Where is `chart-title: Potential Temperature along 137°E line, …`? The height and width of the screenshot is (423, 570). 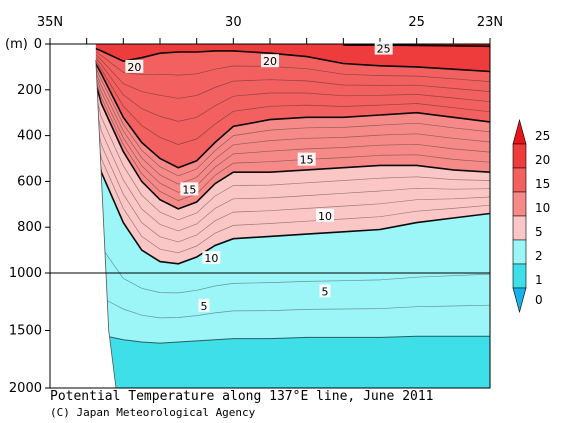 chart-title: Potential Temperature along 137°E line, … is located at coordinates (242, 396).